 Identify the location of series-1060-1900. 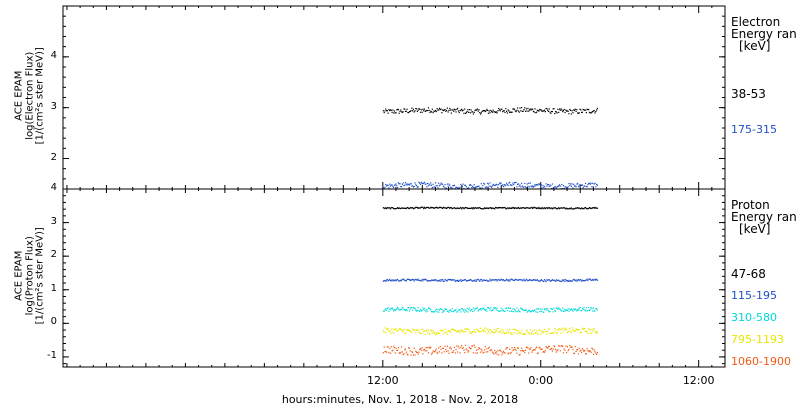
(490, 350).